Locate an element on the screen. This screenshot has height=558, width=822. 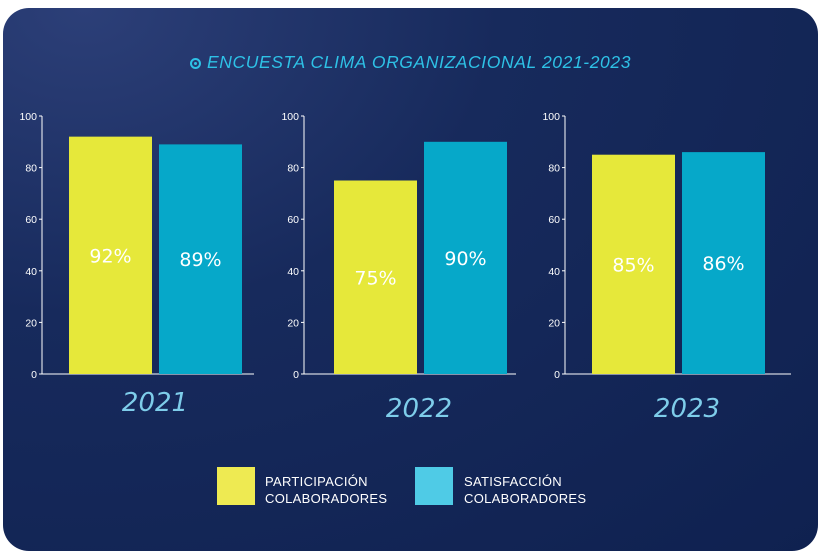
y-tick-label-2023-40: 40 is located at coordinates (554, 272).